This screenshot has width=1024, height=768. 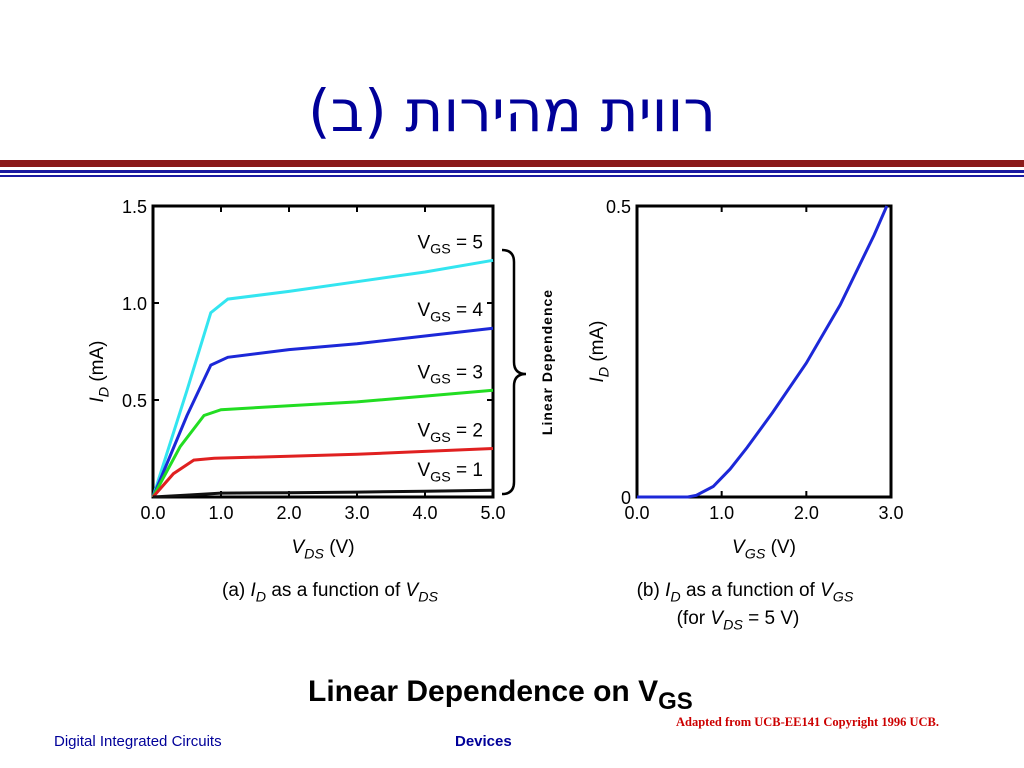 I want to click on slide-title: רווית מהירות (ב), so click(x=511, y=111).